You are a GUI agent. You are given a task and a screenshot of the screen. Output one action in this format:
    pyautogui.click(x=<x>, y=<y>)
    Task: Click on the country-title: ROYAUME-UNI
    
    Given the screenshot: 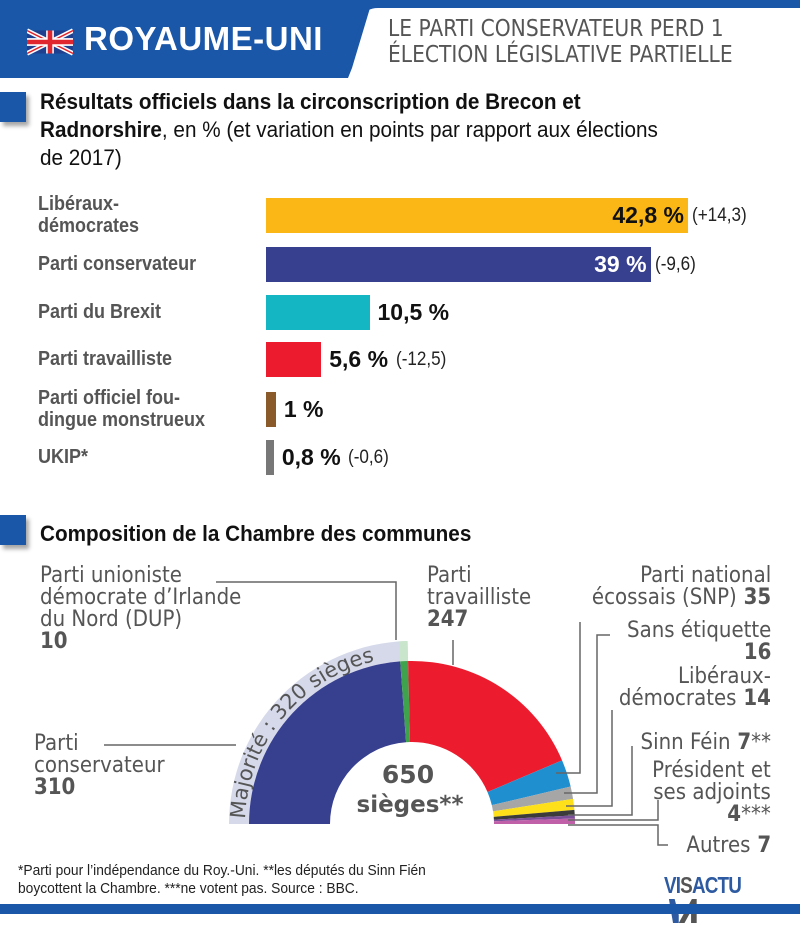 What is the action you would take?
    pyautogui.click(x=203, y=38)
    